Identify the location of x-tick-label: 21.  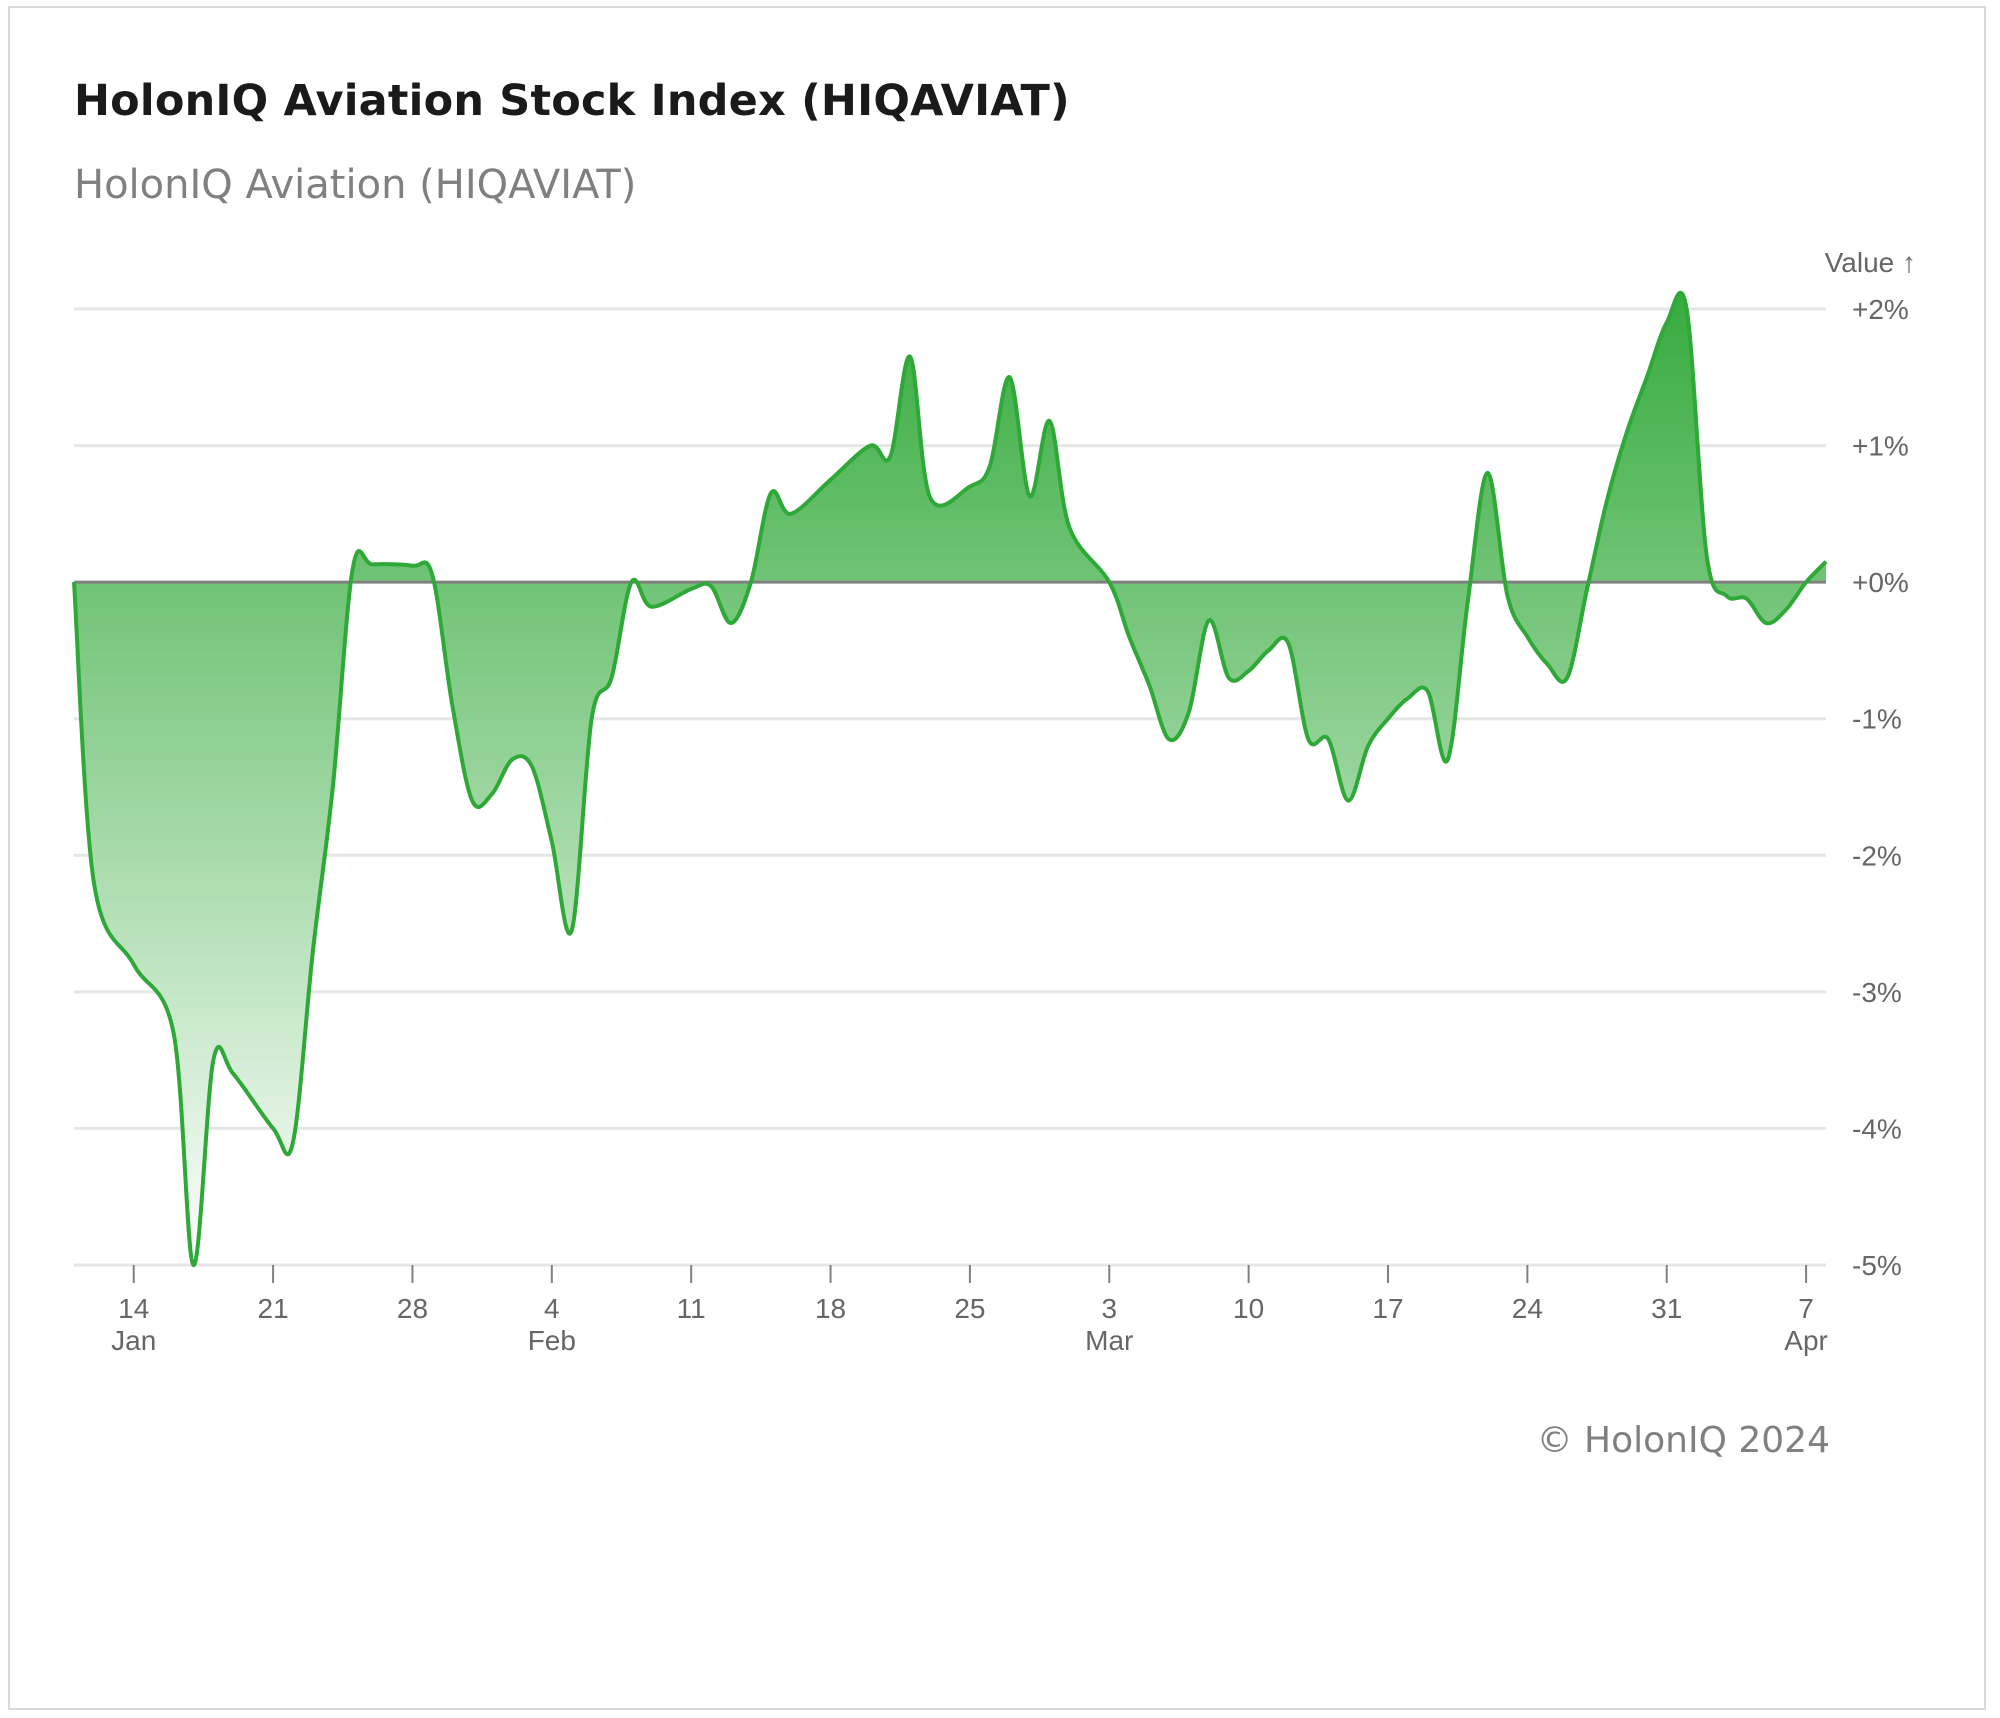
(273, 1308).